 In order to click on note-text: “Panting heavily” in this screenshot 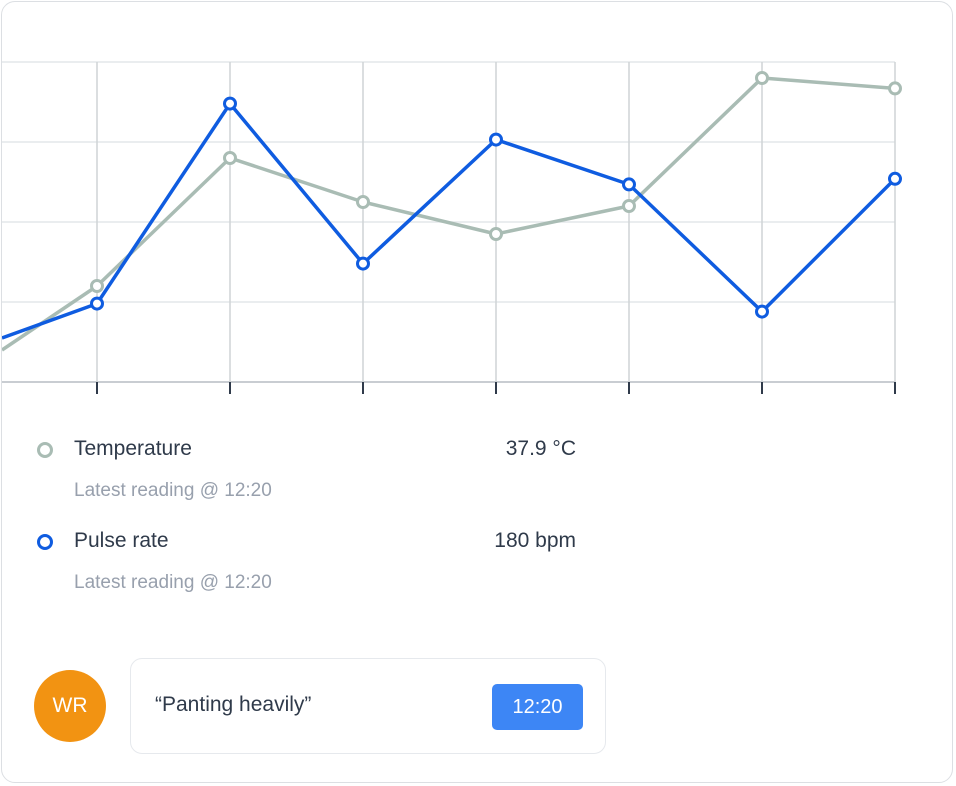, I will do `click(233, 704)`.